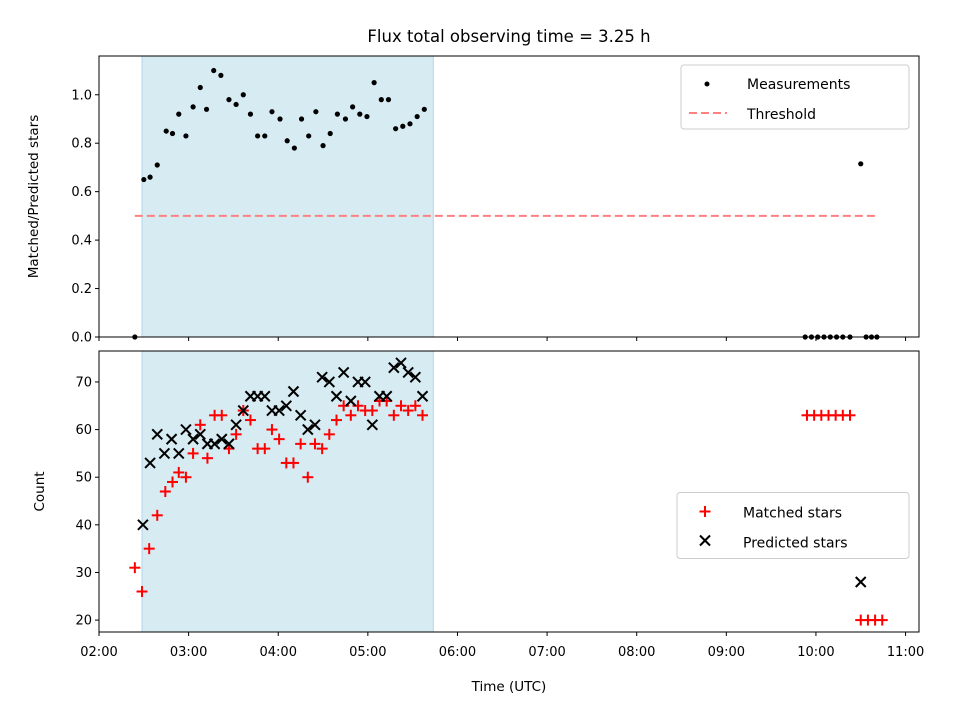  What do you see at coordinates (287, 196) in the screenshot?
I see `top-highlight-span` at bounding box center [287, 196].